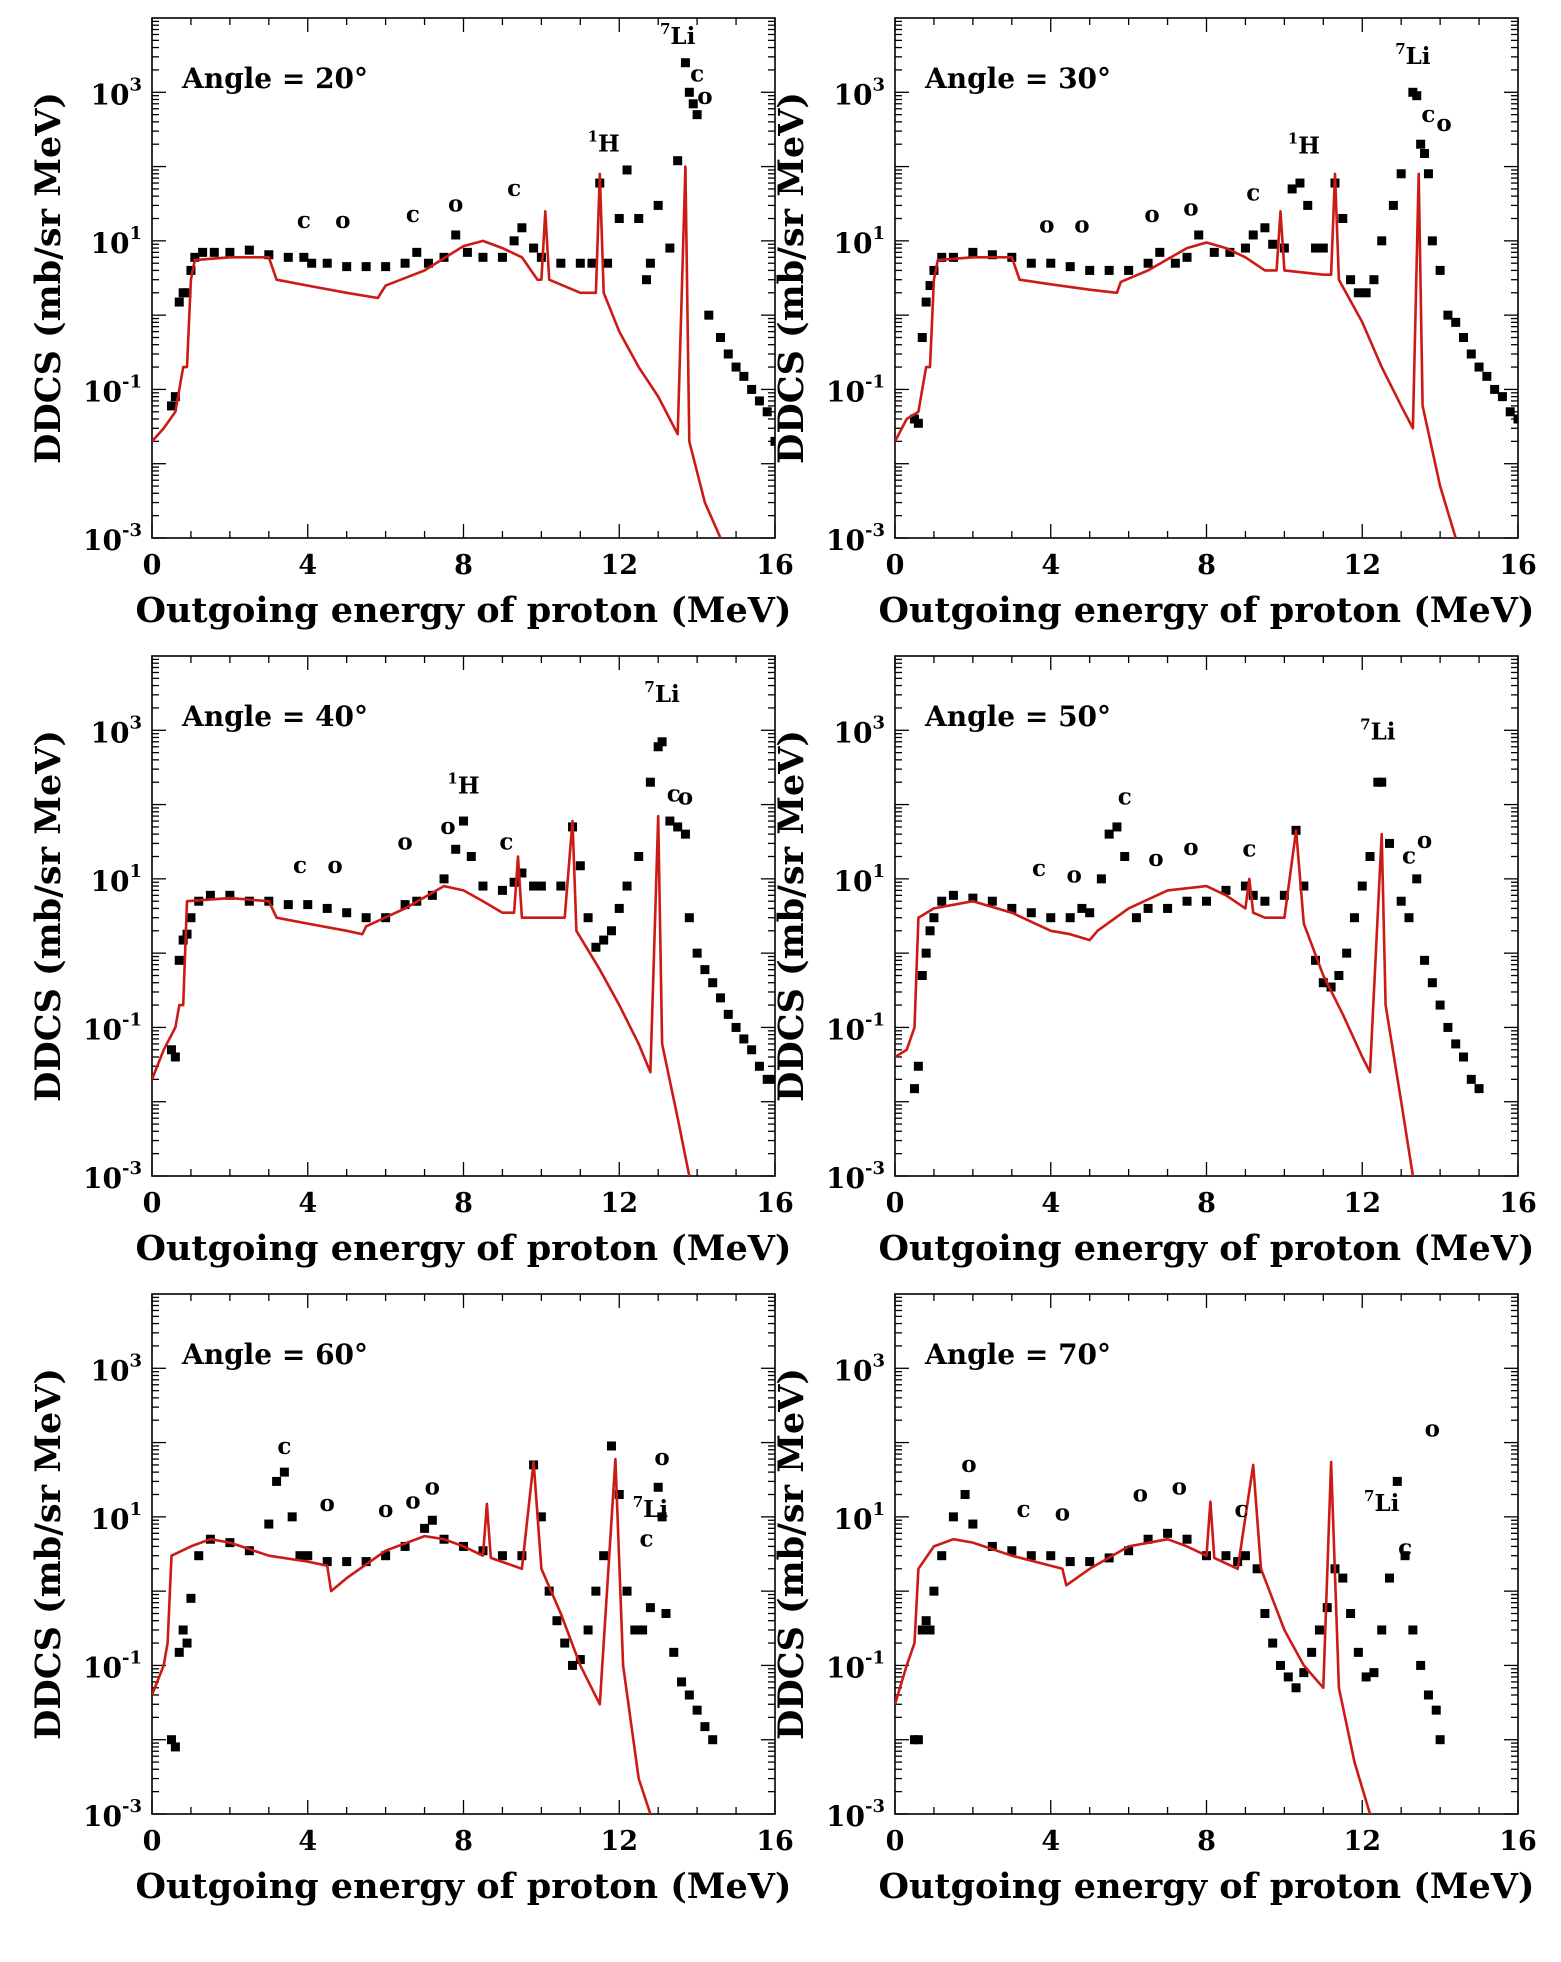 Image resolution: width=1561 pixels, height=1962 pixels. What do you see at coordinates (1017, 716) in the screenshot?
I see `panel-title: Angle = 50°` at bounding box center [1017, 716].